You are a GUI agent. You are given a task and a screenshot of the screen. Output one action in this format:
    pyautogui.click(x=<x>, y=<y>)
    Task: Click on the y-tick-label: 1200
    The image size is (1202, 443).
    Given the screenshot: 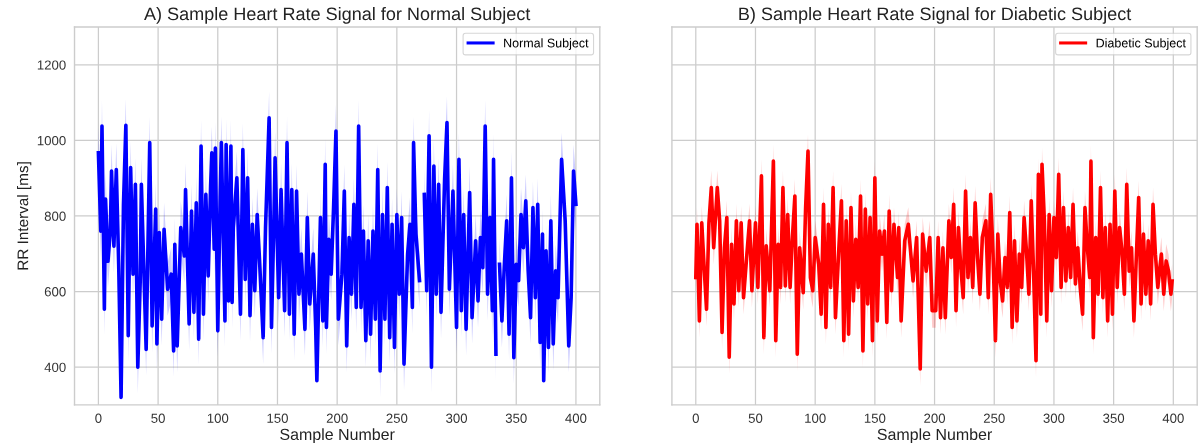 What is the action you would take?
    pyautogui.click(x=51, y=65)
    